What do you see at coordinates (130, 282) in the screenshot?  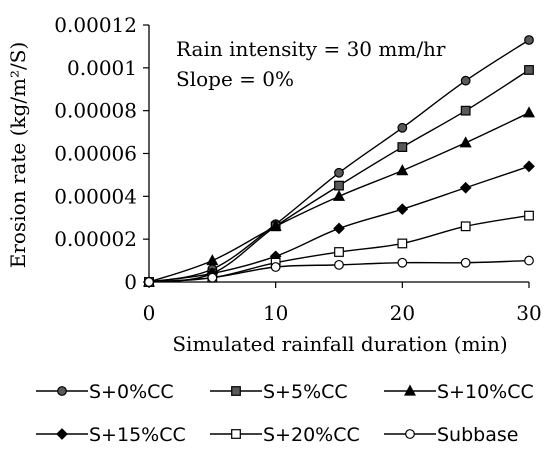 I see `y-tick-label: 0` at bounding box center [130, 282].